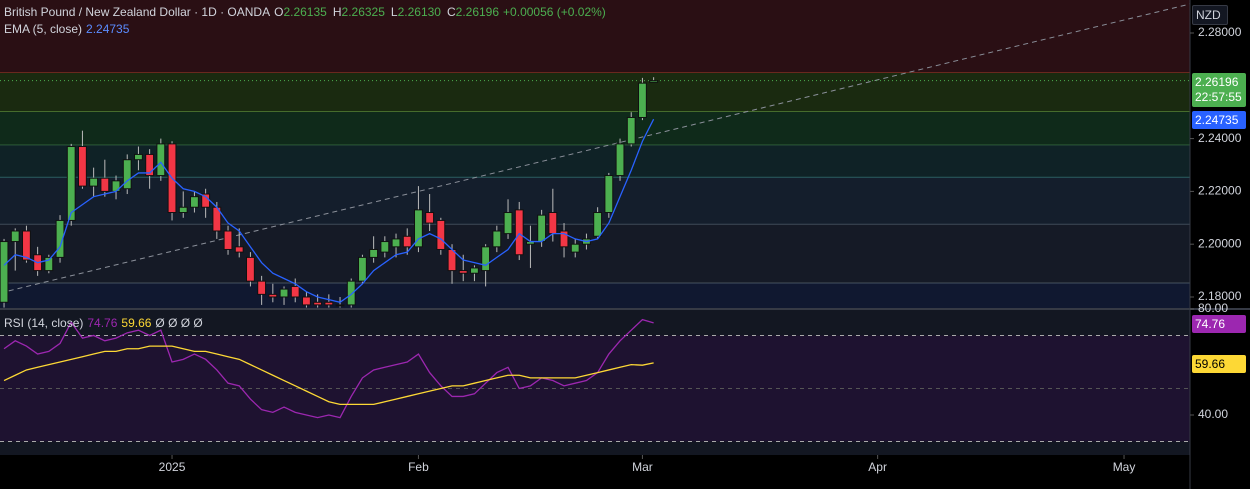 This screenshot has width=1250, height=489. I want to click on ohlc-key: H, so click(337, 12).